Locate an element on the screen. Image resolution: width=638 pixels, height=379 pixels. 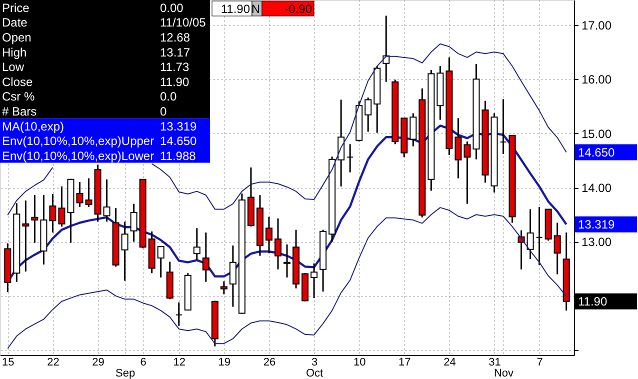
y-tick-label: 15.00 is located at coordinates (597, 133).